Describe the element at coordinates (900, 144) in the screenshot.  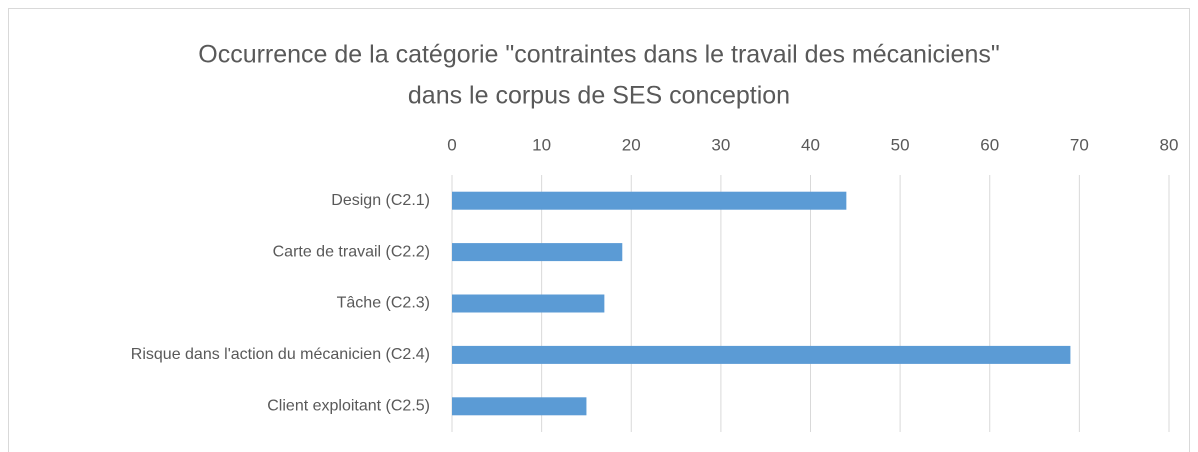
I see `x-tick-label: 50` at that location.